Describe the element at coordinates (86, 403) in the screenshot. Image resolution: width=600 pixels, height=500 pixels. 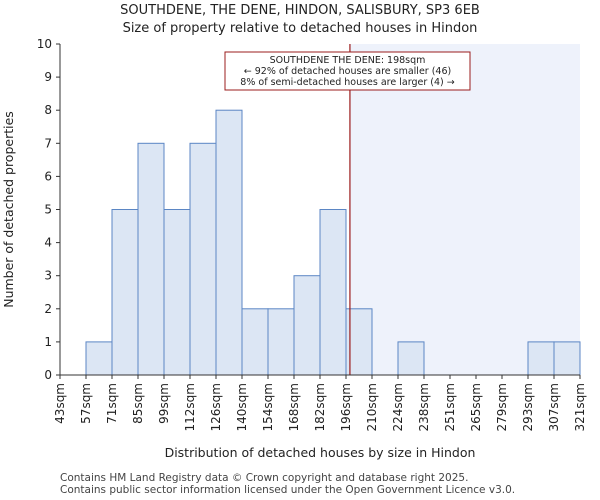
I see `x-tick-label: 57sqm` at that location.